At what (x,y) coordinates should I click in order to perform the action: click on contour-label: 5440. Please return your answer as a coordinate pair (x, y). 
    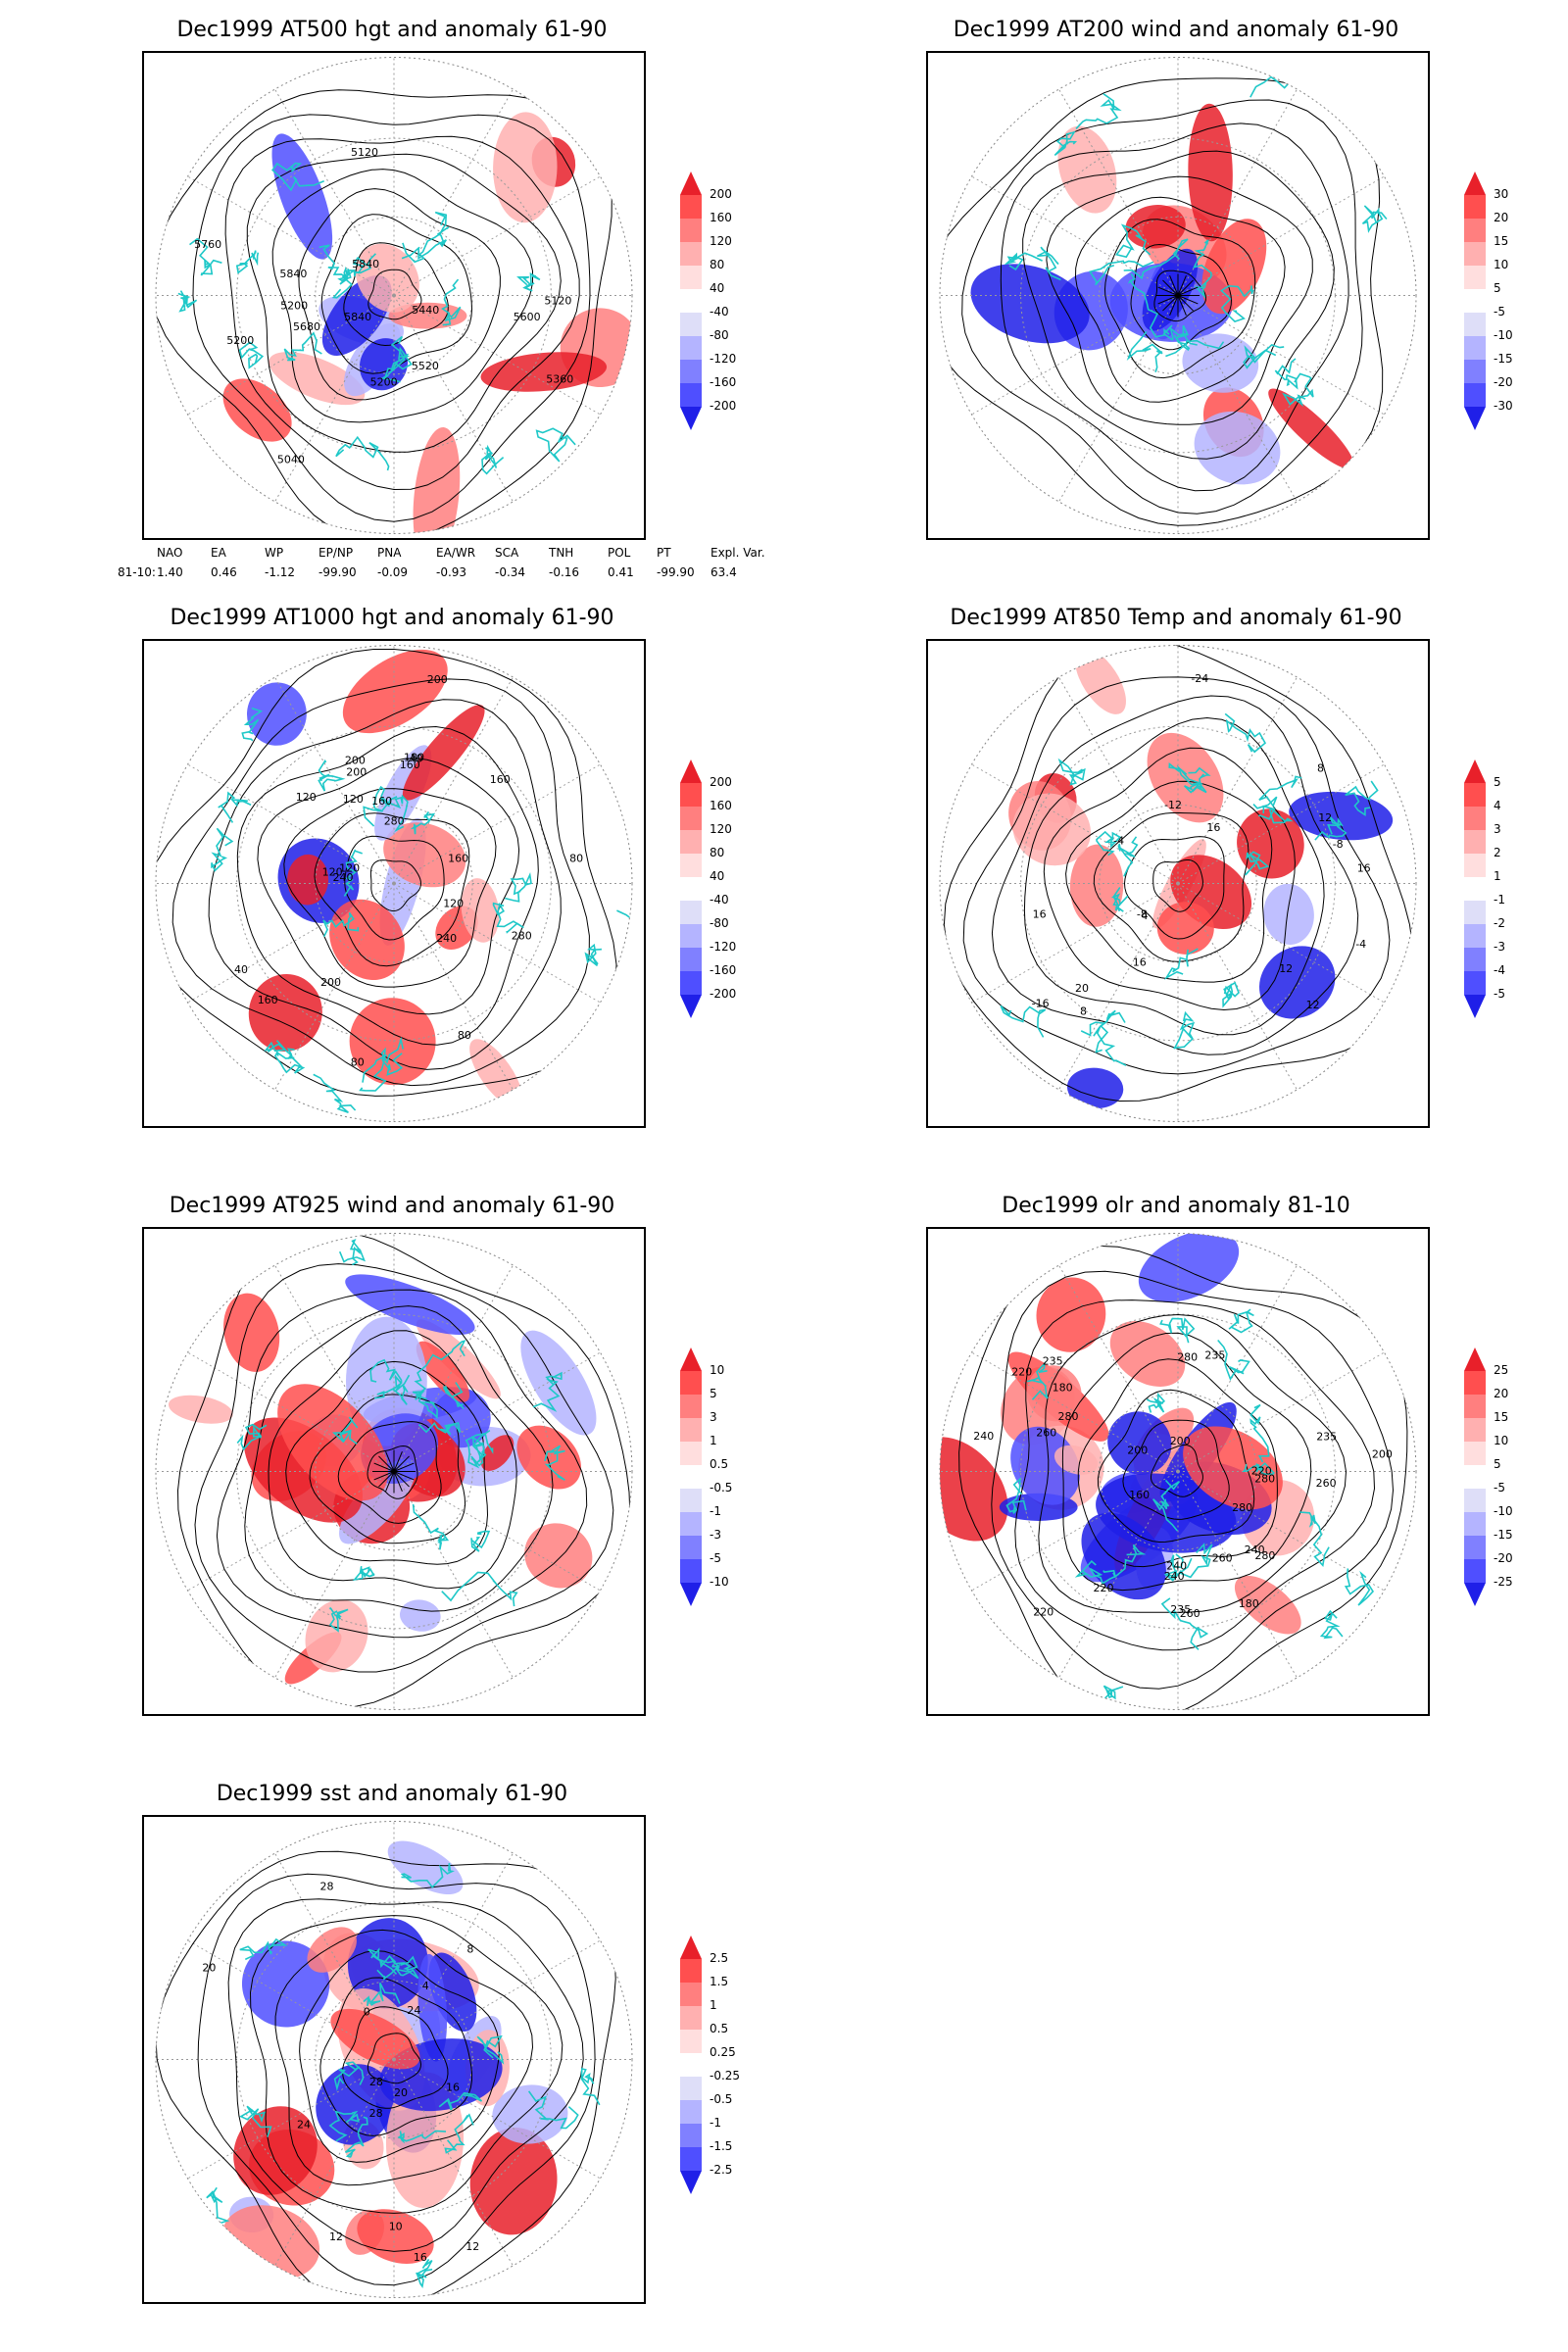
    Looking at the image, I should click on (425, 310).